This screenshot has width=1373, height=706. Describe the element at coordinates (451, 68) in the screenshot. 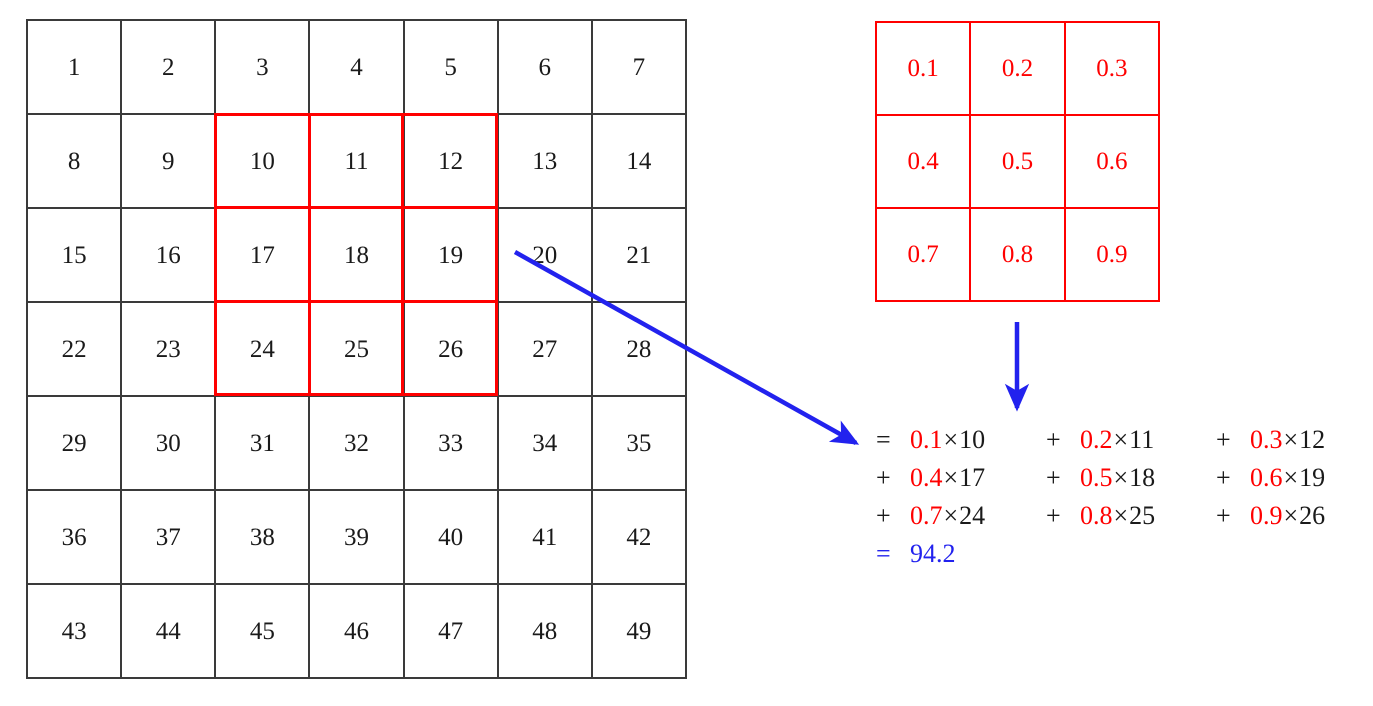

I see `input-cell-r1-c5: 5` at that location.